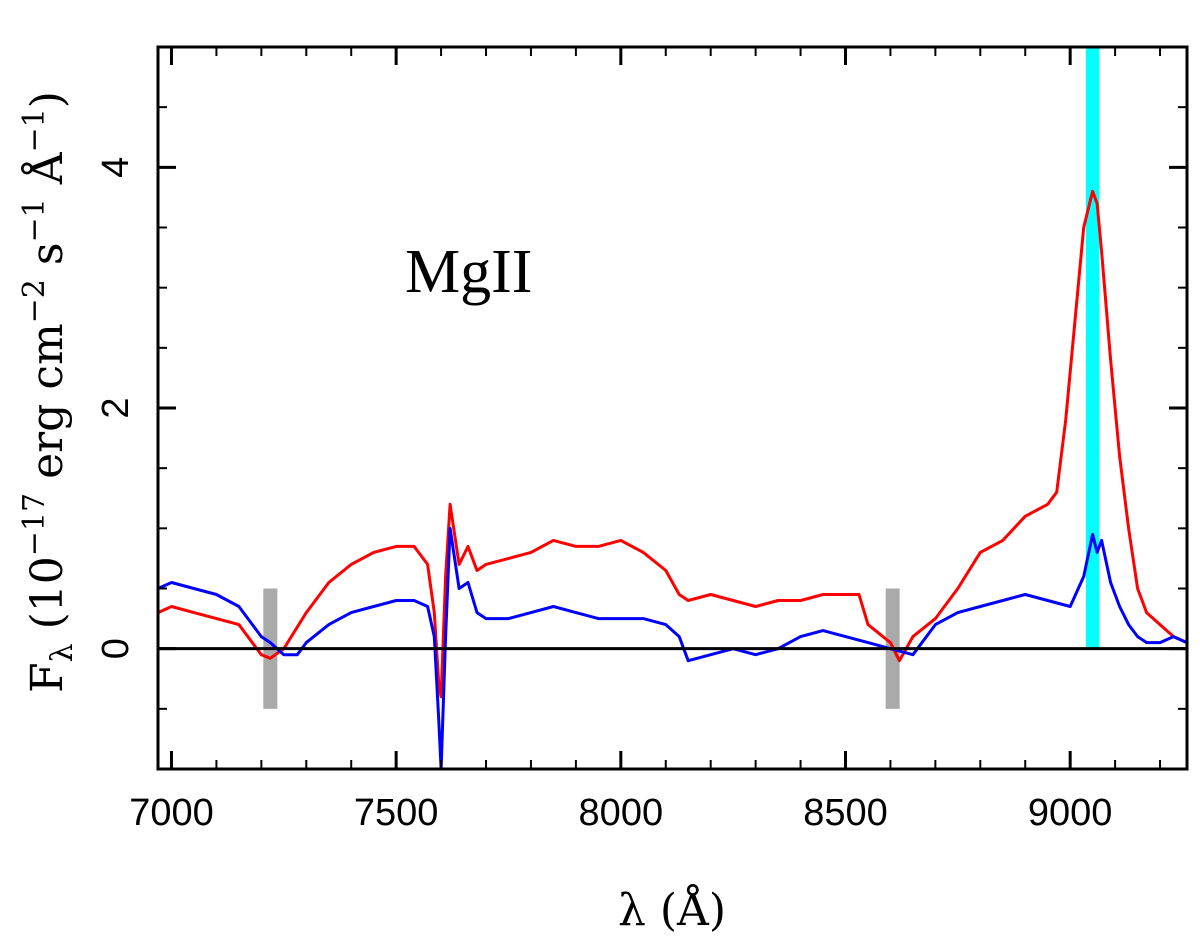 Image resolution: width=1200 pixels, height=937 pixels. Describe the element at coordinates (116, 648) in the screenshot. I see `y-tick-label-0: 0` at that location.